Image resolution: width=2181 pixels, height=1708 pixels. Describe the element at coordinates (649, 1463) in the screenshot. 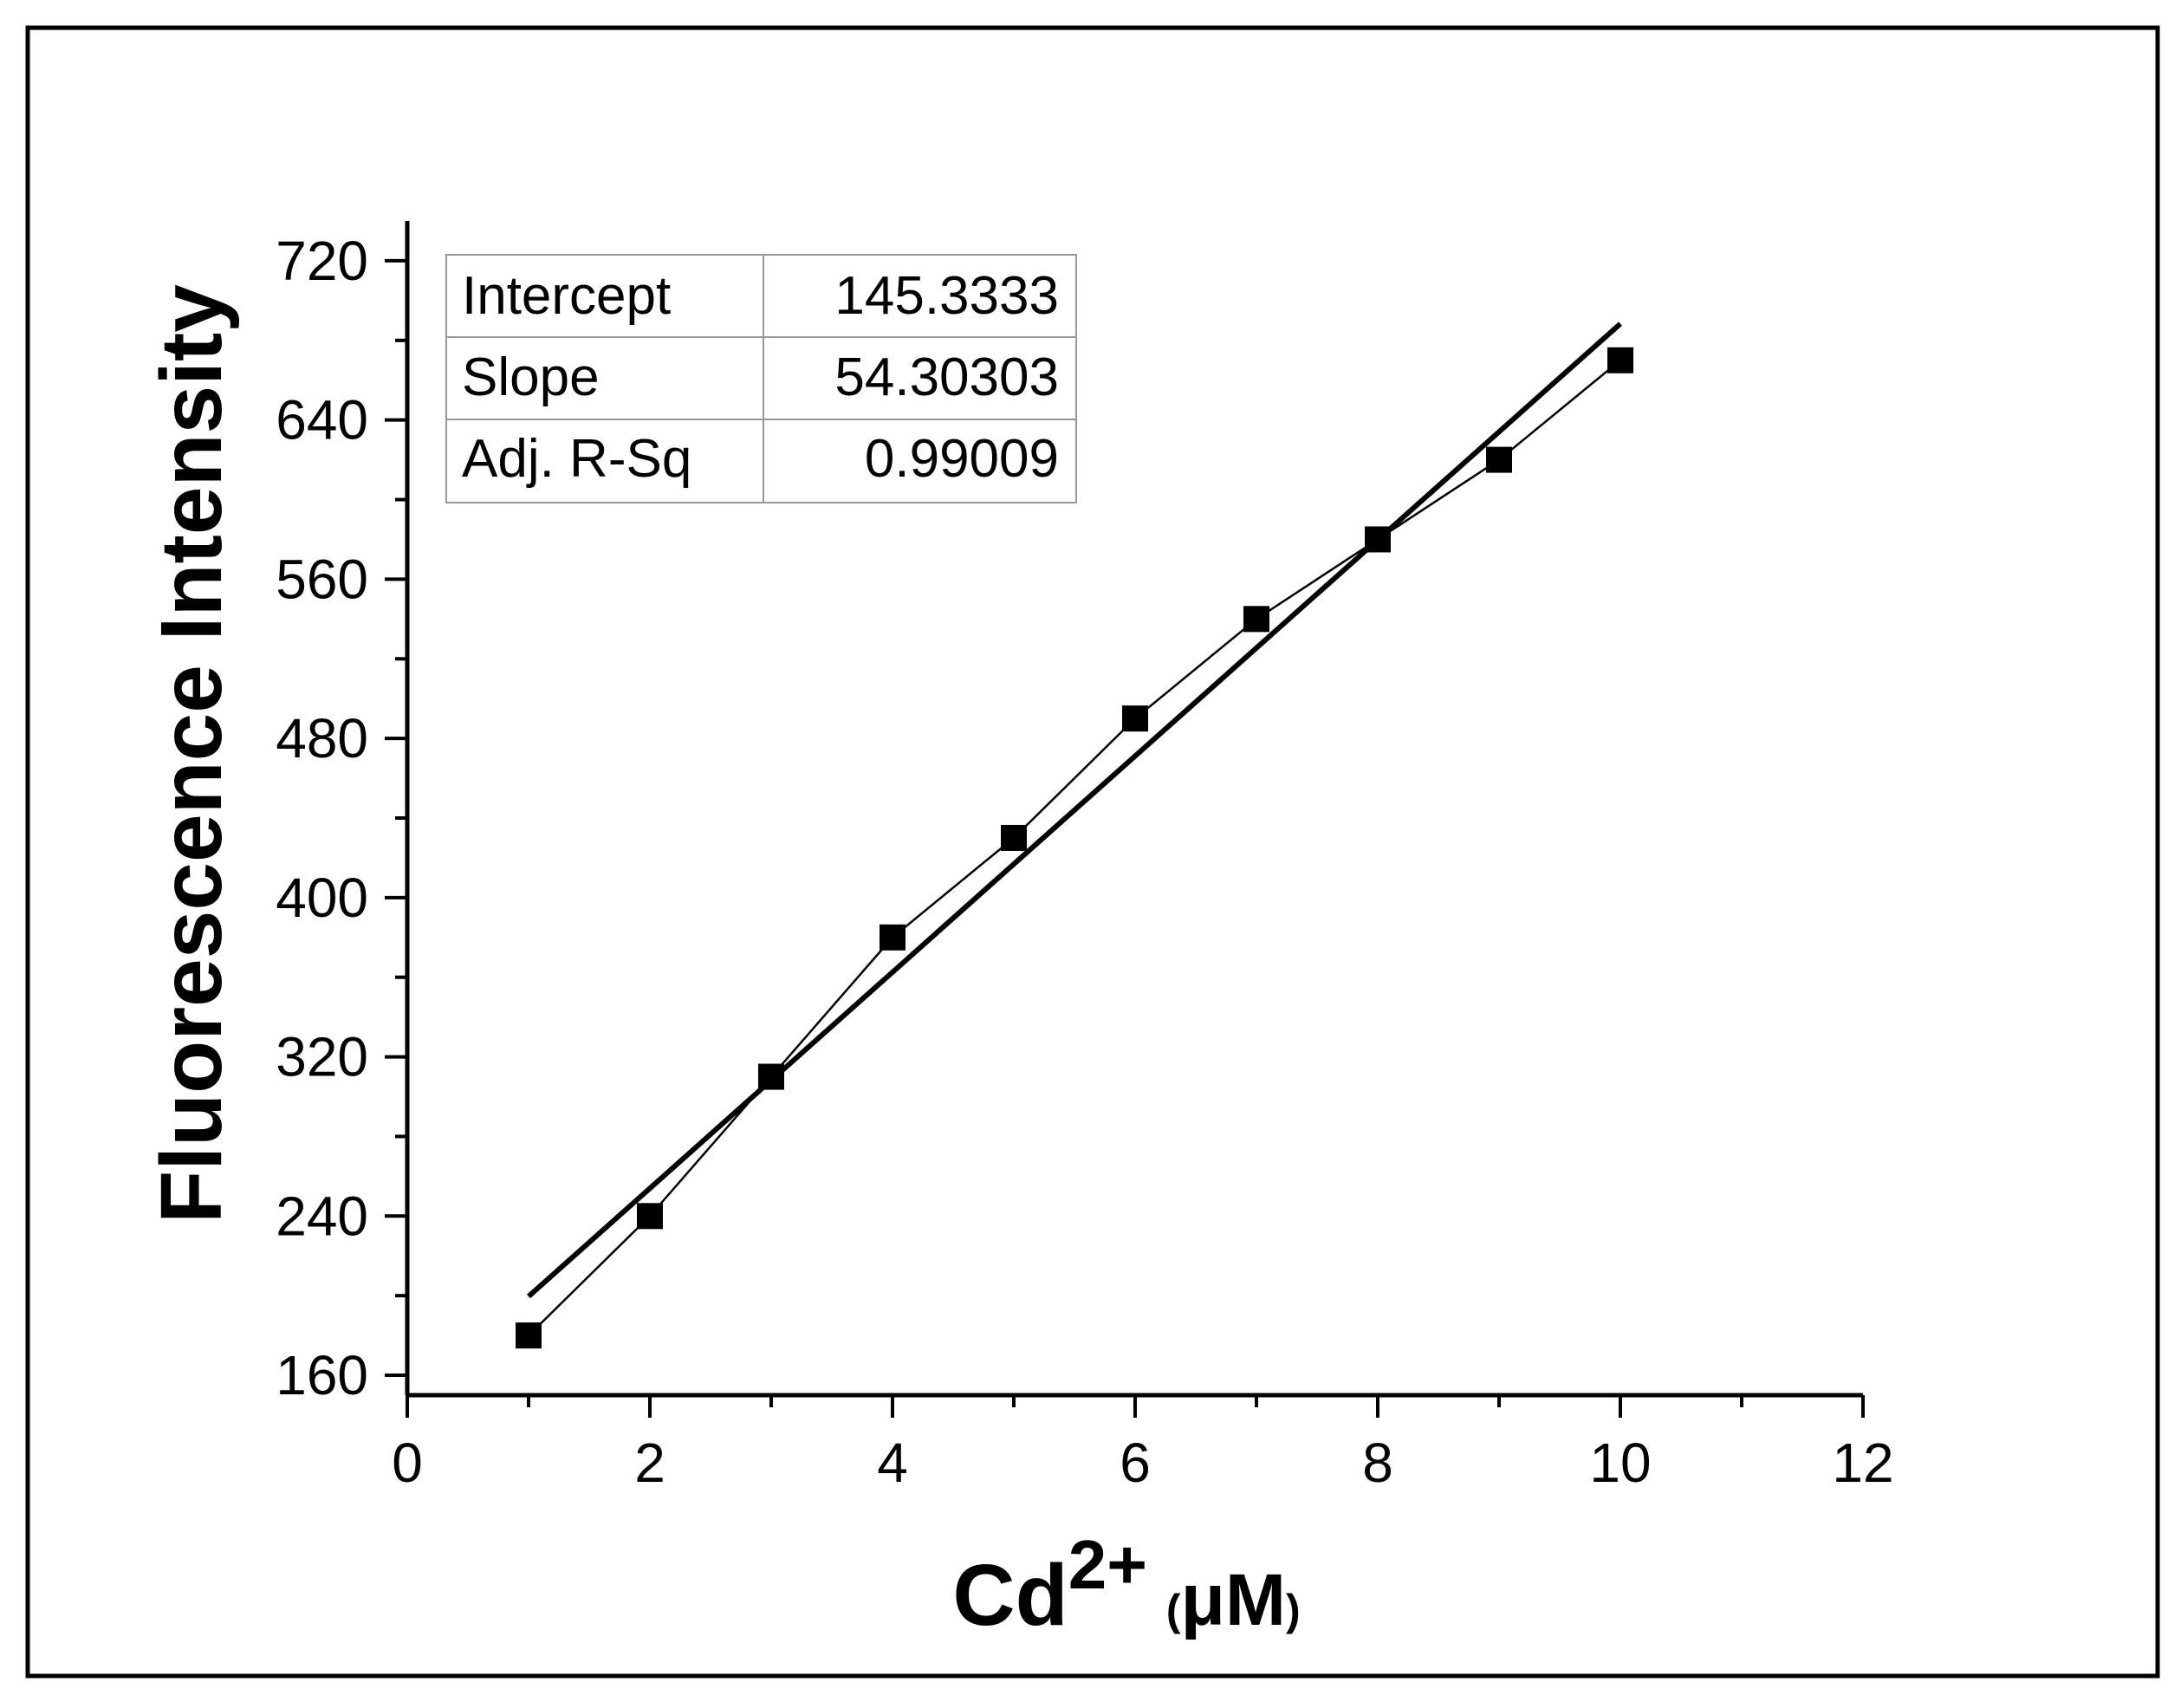

I see `x-tick-label: 2` at that location.